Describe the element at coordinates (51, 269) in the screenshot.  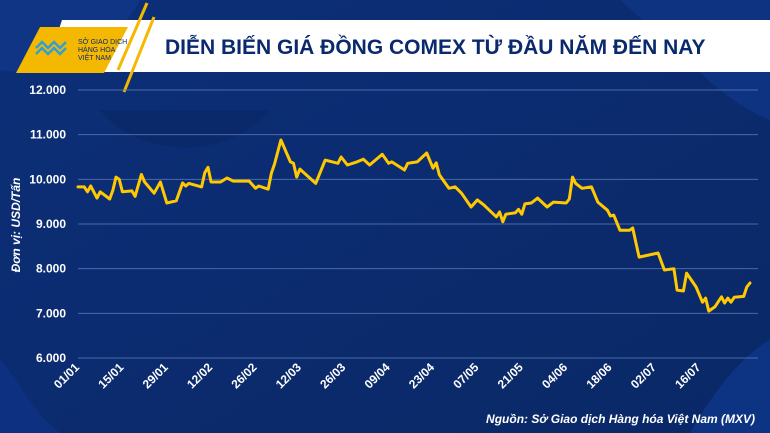
I see `y-tick-label: 8.000` at that location.